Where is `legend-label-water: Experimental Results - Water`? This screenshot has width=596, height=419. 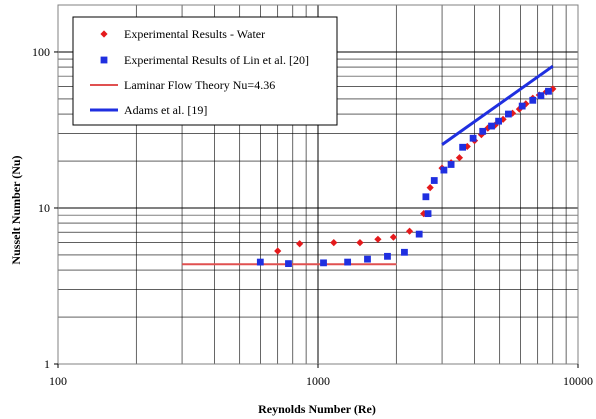 legend-label-water: Experimental Results - Water is located at coordinates (194, 34).